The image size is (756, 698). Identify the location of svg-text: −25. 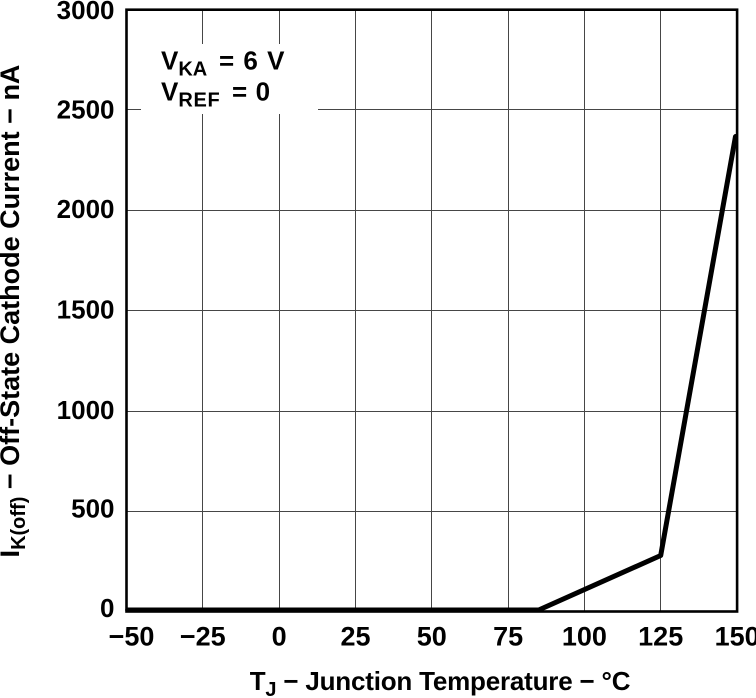
(203, 637).